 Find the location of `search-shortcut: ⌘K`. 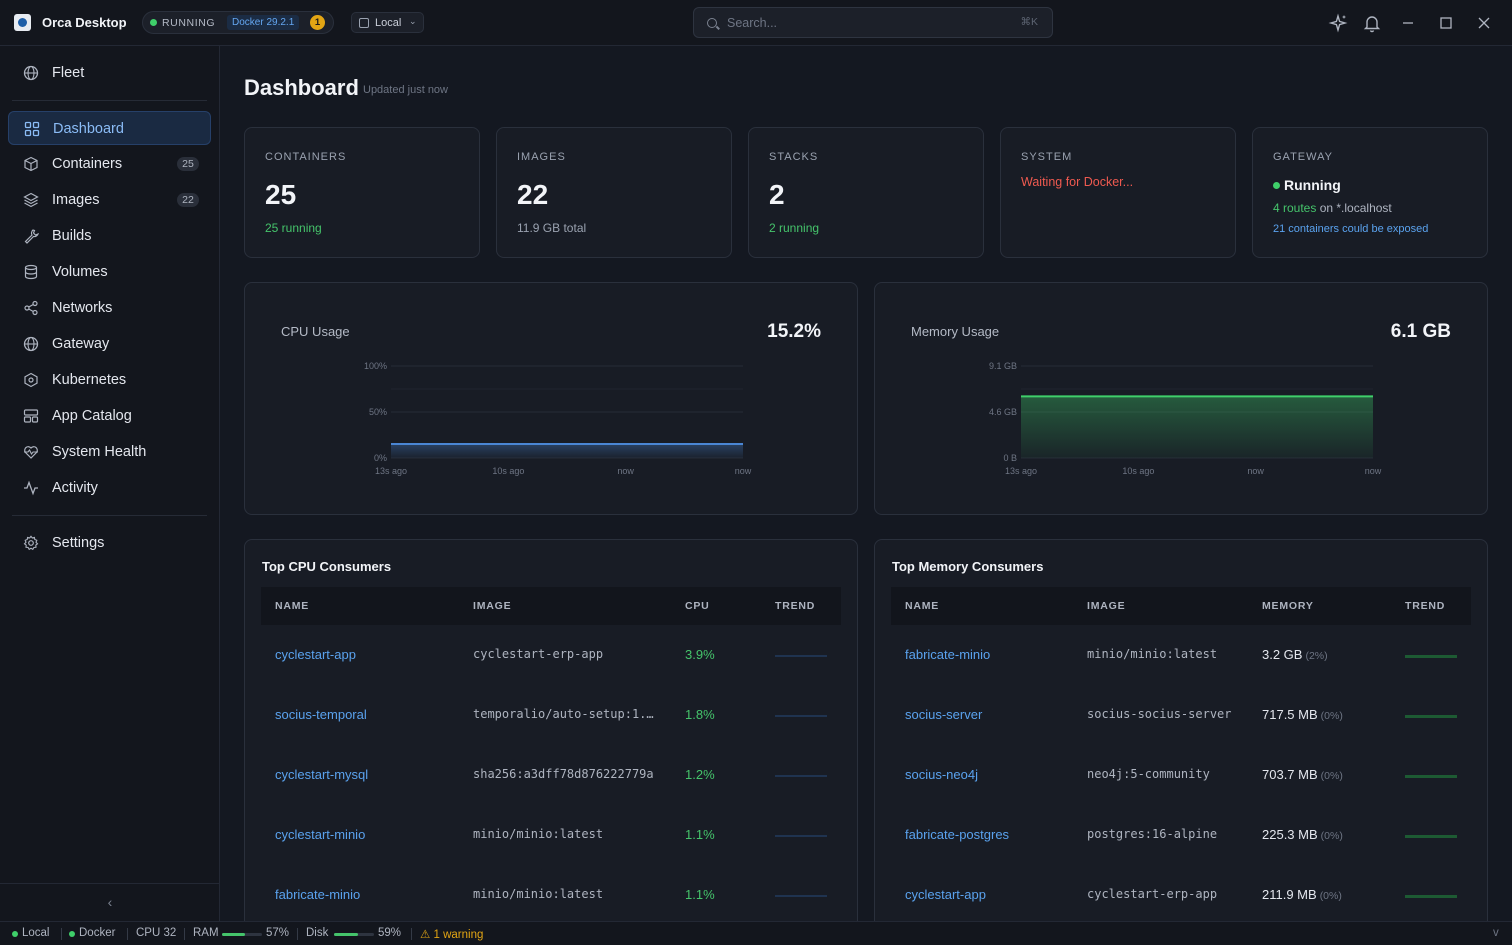

search-shortcut: ⌘K is located at coordinates (1029, 22).